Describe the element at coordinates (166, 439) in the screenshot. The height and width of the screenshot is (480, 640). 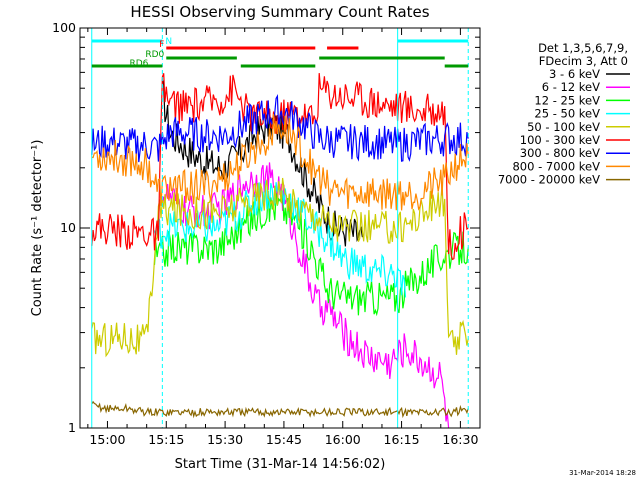
I see `x-tick-label: 15:15` at that location.